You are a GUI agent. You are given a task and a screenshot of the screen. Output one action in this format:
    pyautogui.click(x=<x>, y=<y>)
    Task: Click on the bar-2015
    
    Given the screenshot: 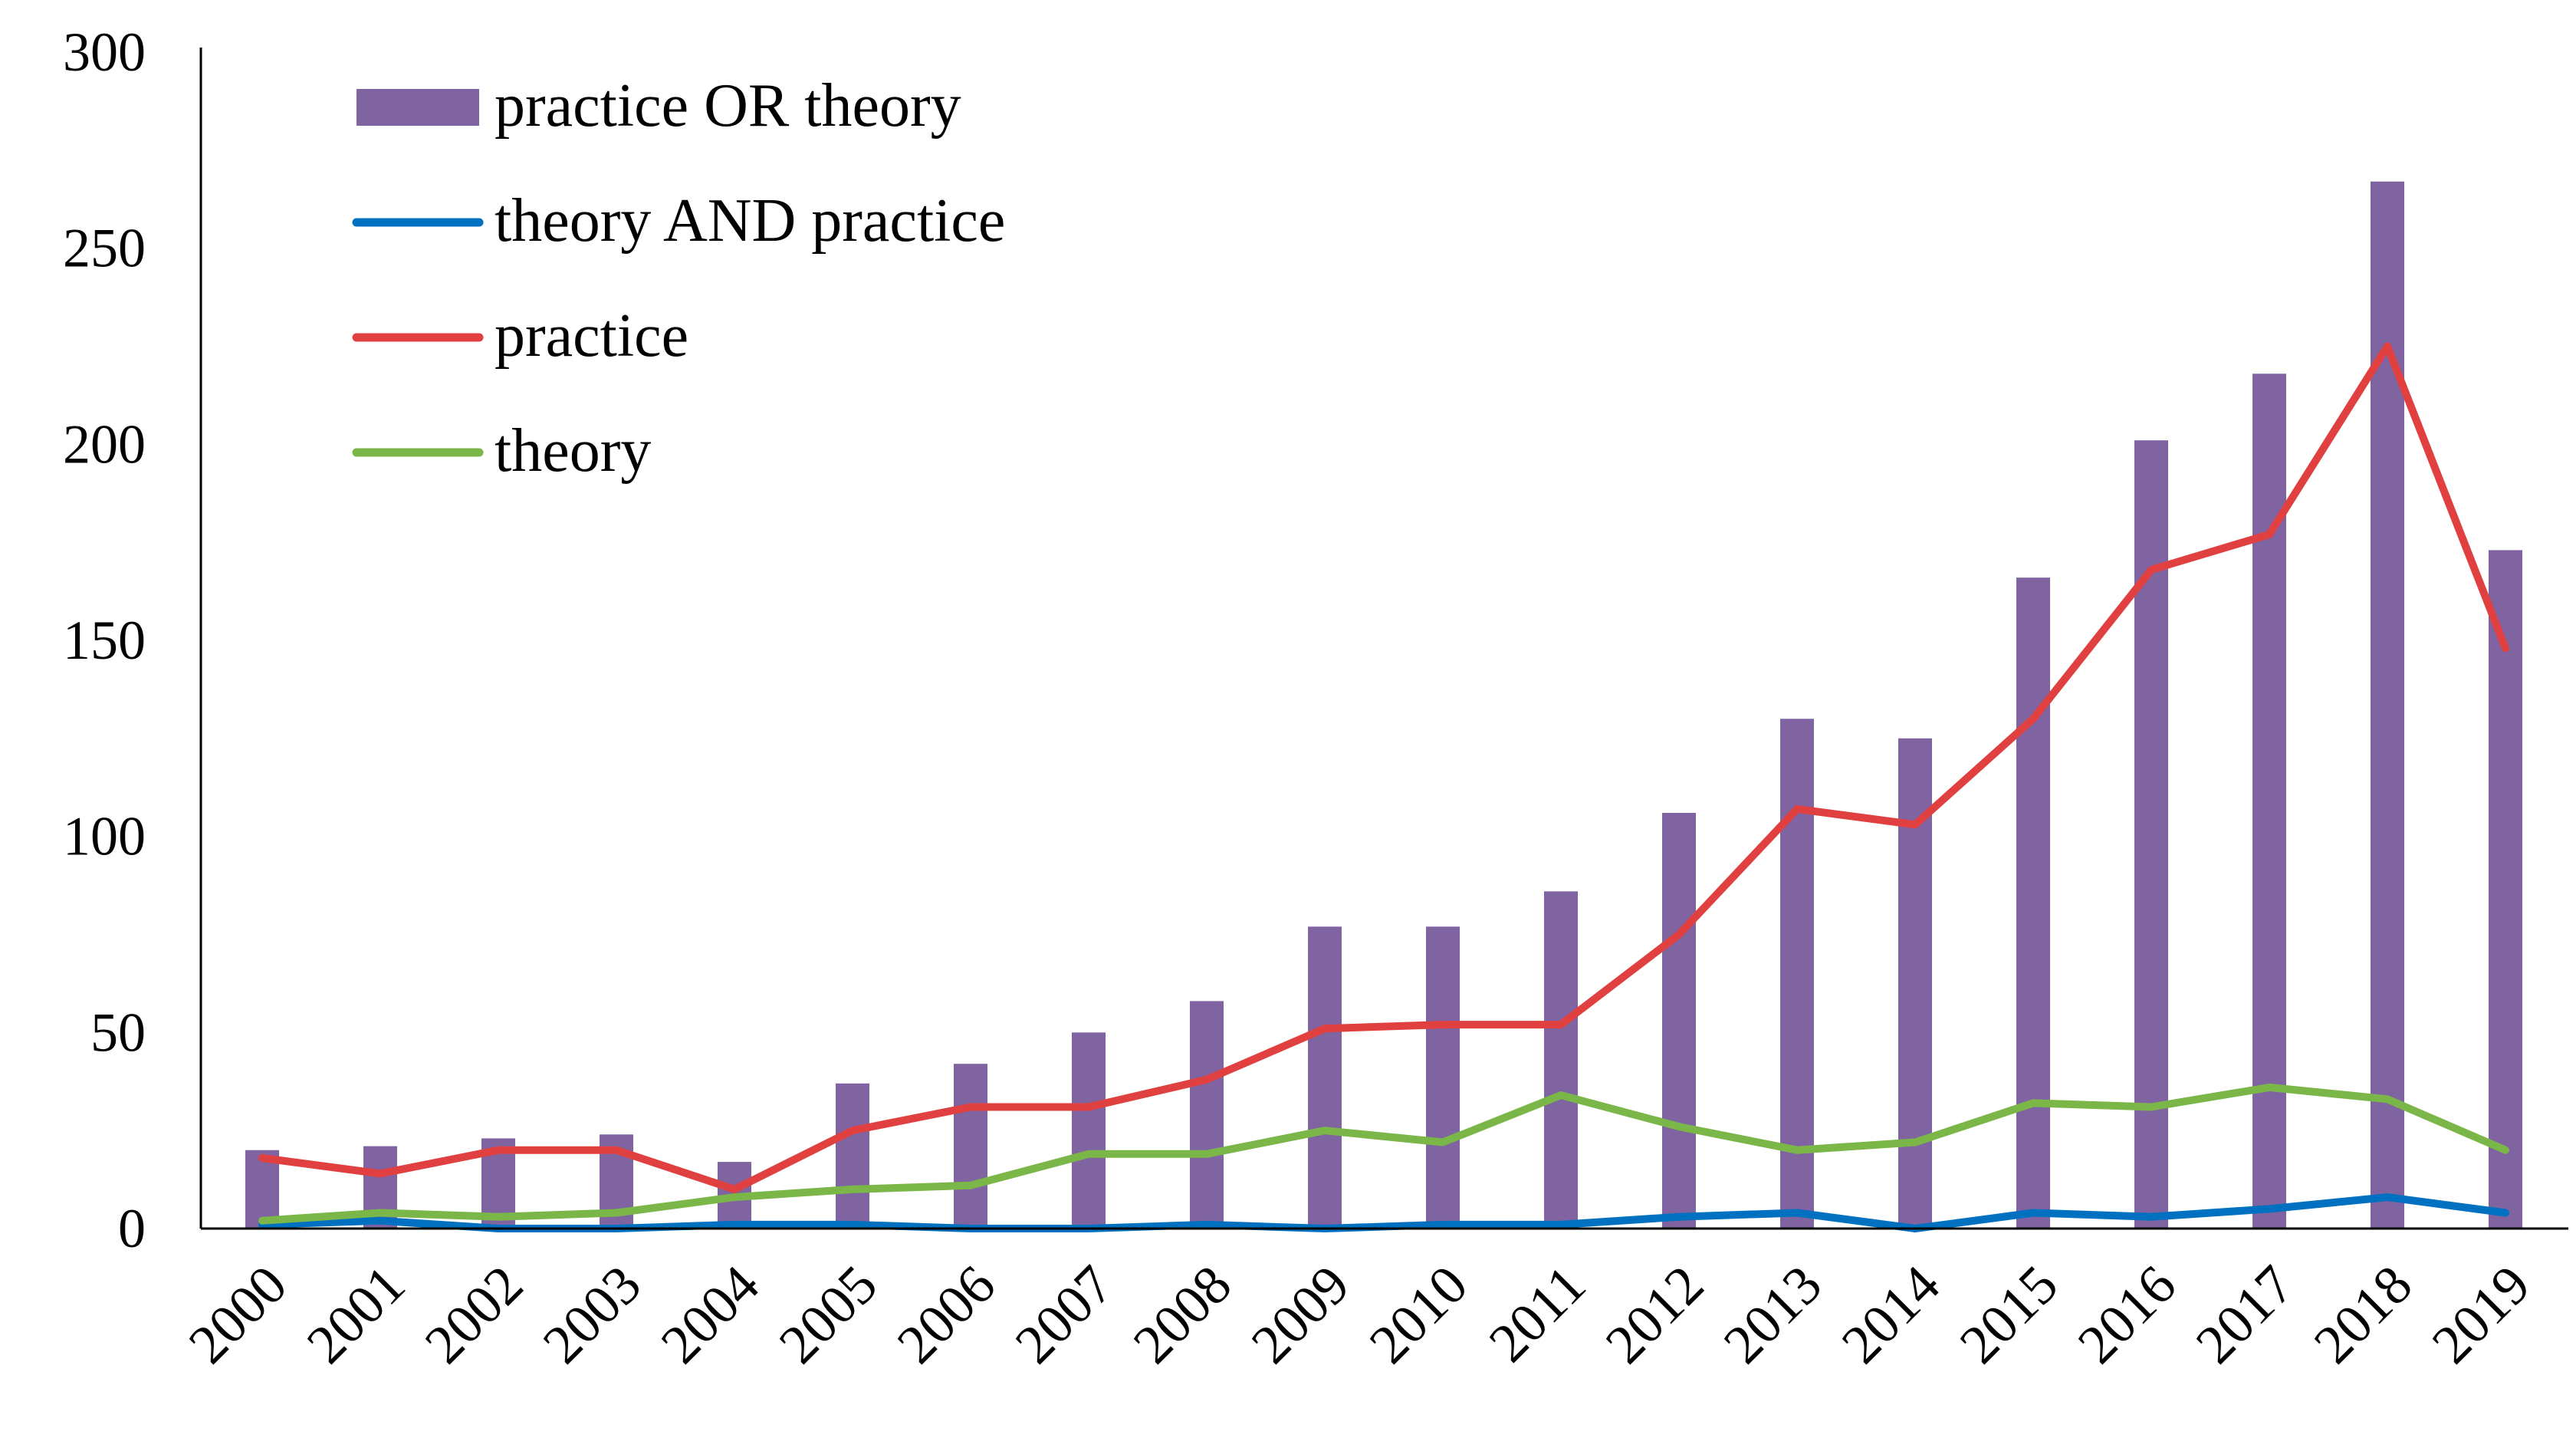 What is the action you would take?
    pyautogui.click(x=2033, y=903)
    